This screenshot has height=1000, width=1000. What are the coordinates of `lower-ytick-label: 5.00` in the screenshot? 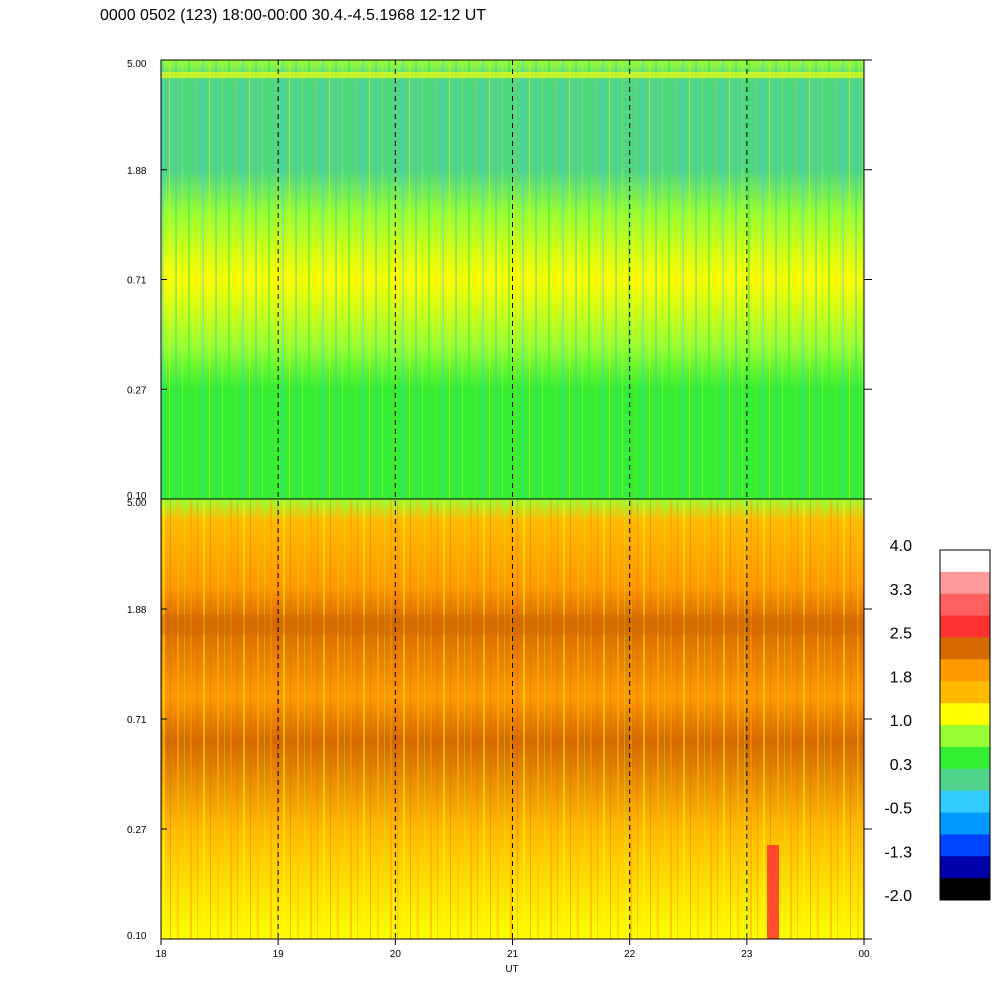 It's located at (137, 503).